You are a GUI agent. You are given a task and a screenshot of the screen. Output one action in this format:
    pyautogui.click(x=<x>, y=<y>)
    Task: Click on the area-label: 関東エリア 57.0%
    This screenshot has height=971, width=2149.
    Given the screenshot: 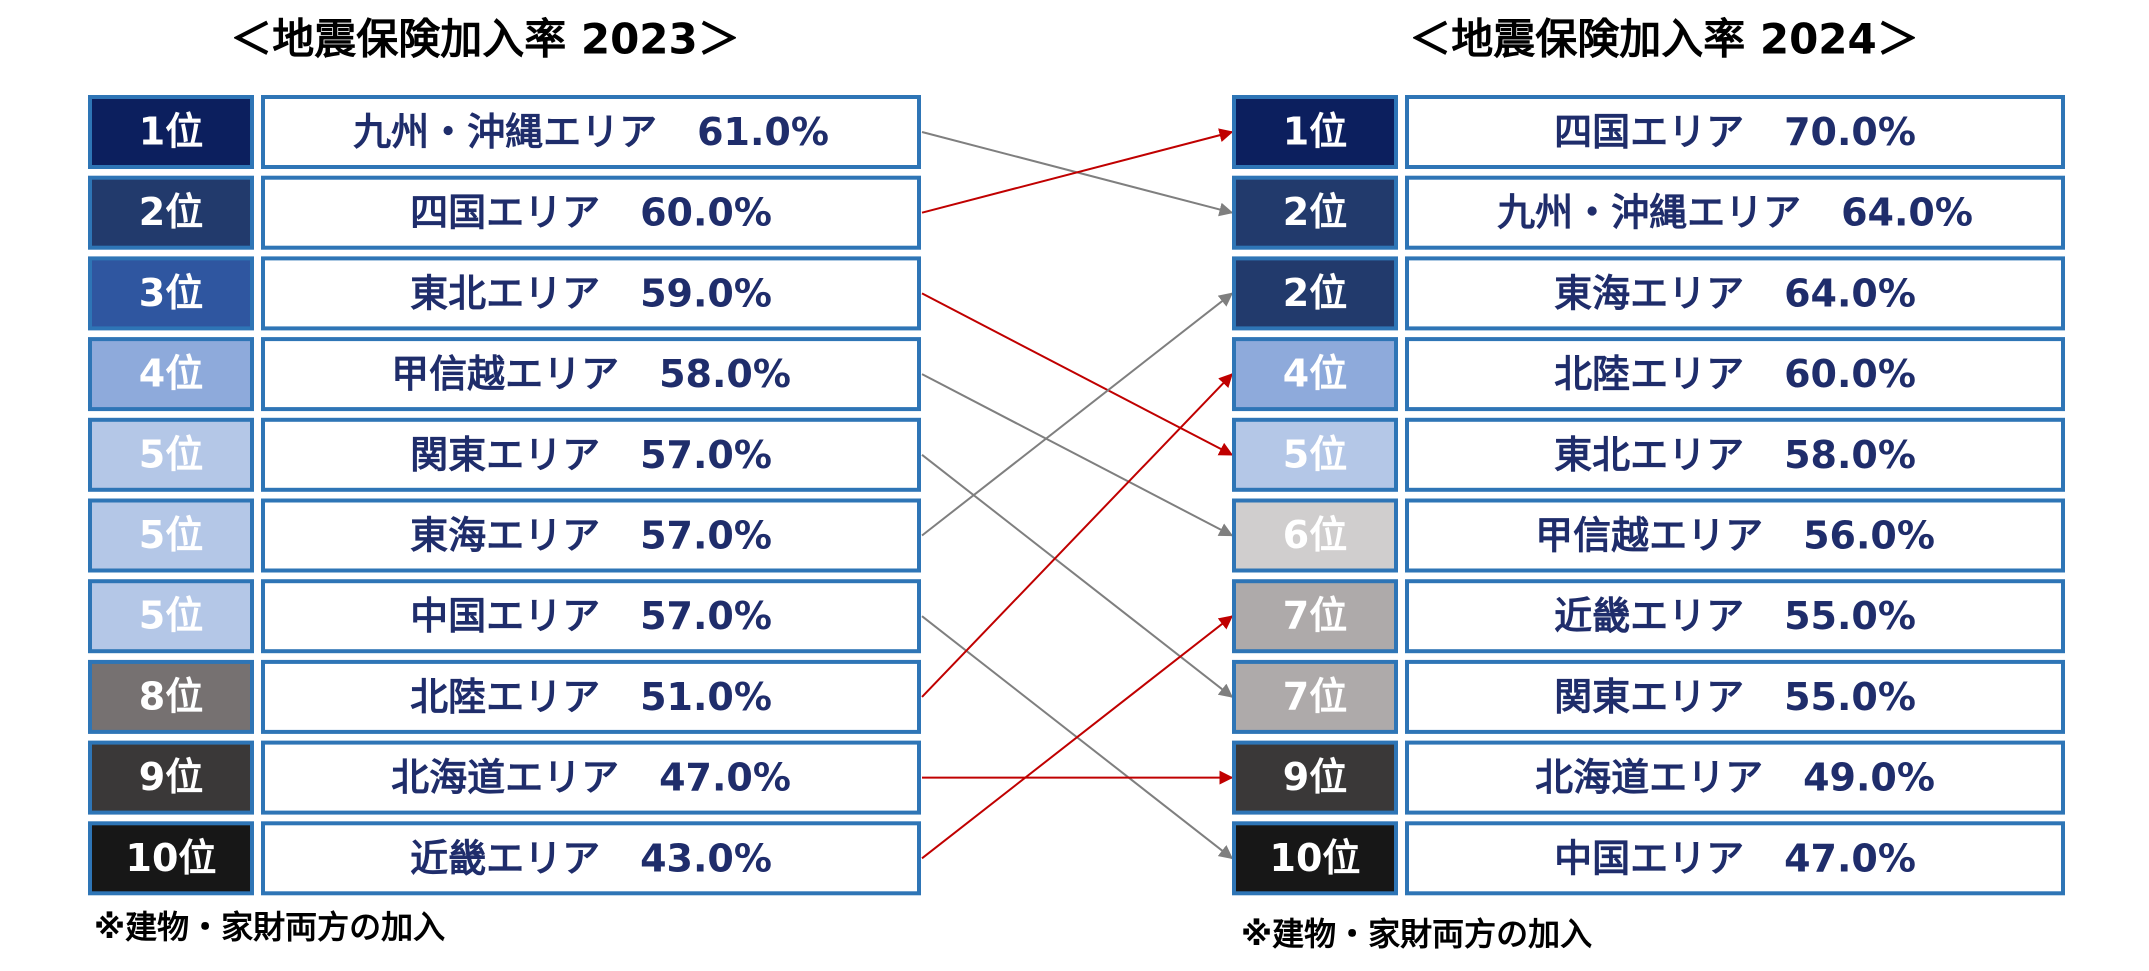 What is the action you would take?
    pyautogui.click(x=591, y=454)
    